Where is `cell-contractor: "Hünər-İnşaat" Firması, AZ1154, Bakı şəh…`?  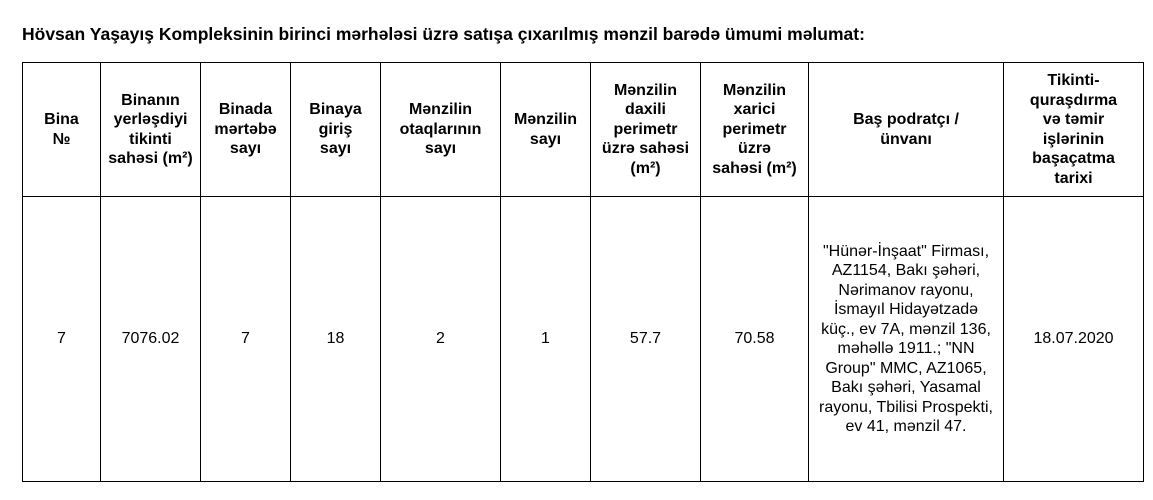
cell-contractor: "Hünər-İnşaat" Firması, AZ1154, Bakı şəh… is located at coordinates (906, 339).